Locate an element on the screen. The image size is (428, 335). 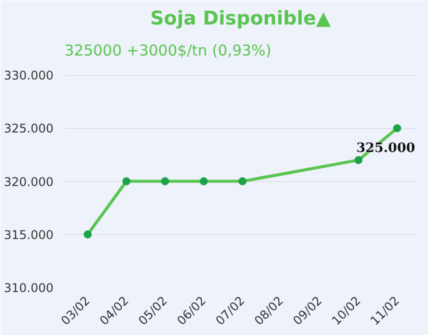
chart-title: Soja Disponible▲ is located at coordinates (241, 19).